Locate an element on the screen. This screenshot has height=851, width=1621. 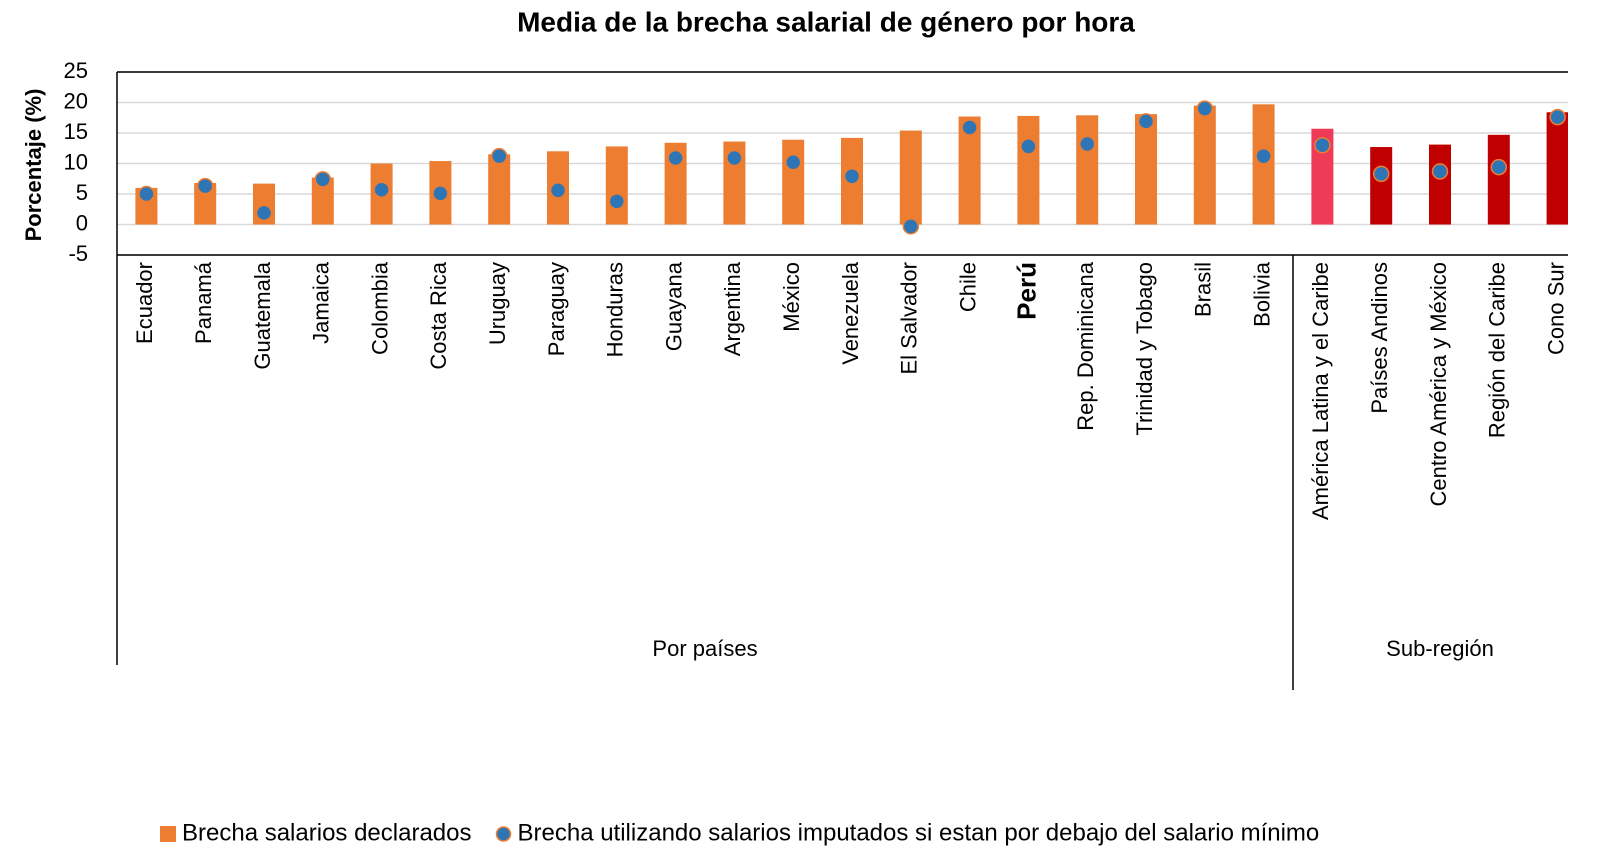
x-tick-label: Trinidad y Tobago is located at coordinates (1144, 349).